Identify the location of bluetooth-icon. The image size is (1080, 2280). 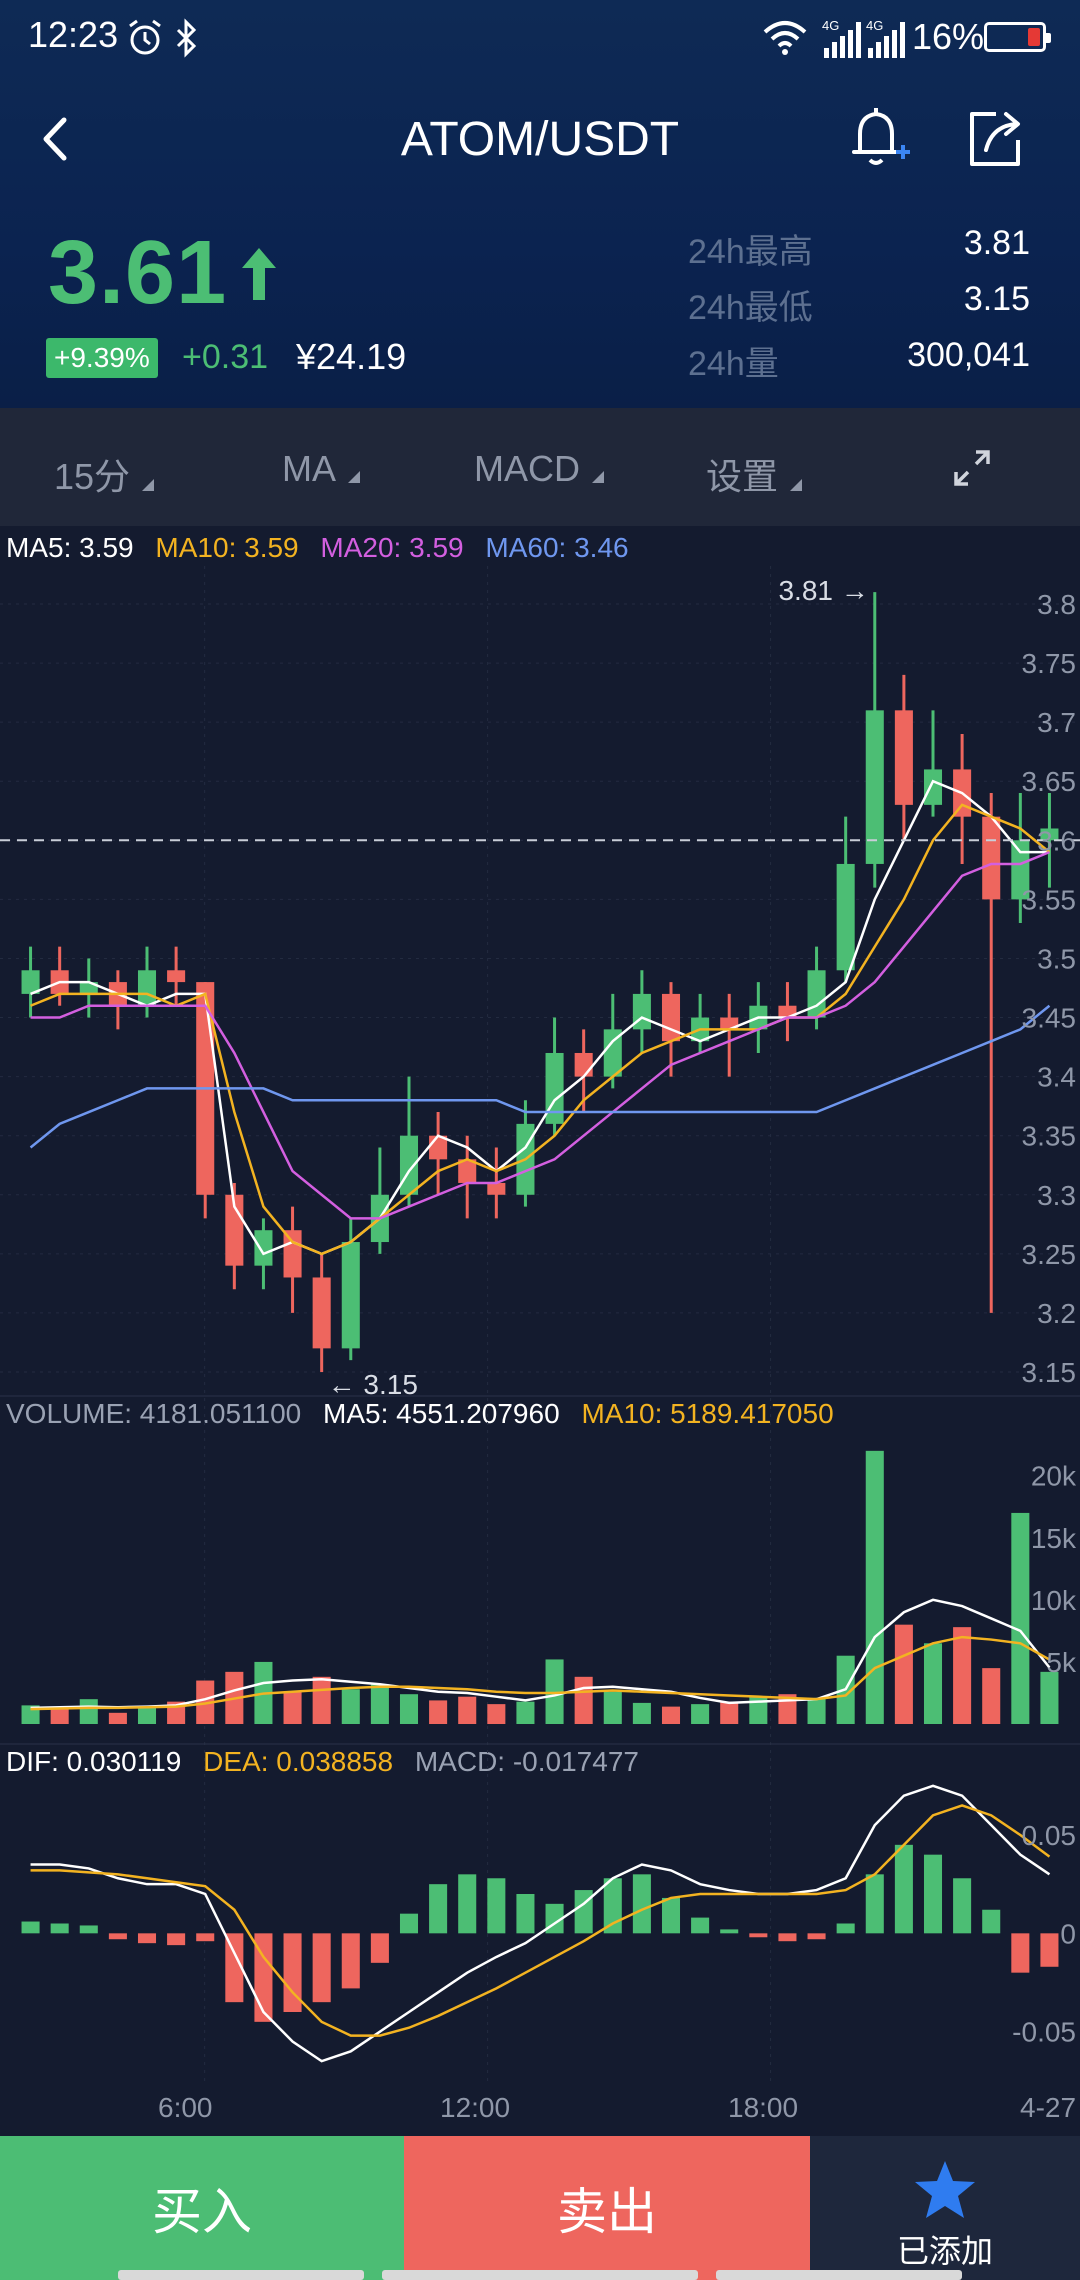
(186, 38).